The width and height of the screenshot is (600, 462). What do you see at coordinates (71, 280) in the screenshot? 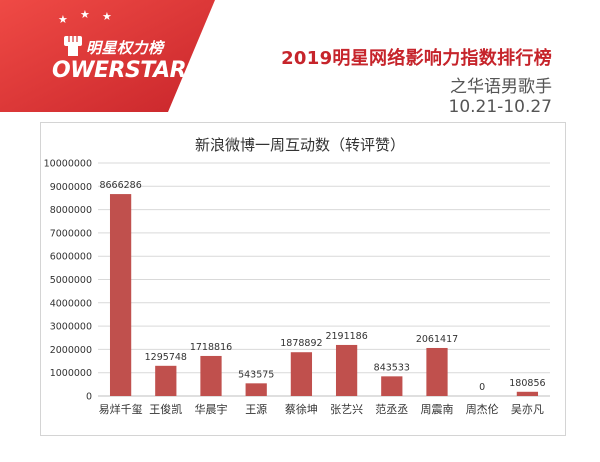
I see `y-tick-label: 5000000` at bounding box center [71, 280].